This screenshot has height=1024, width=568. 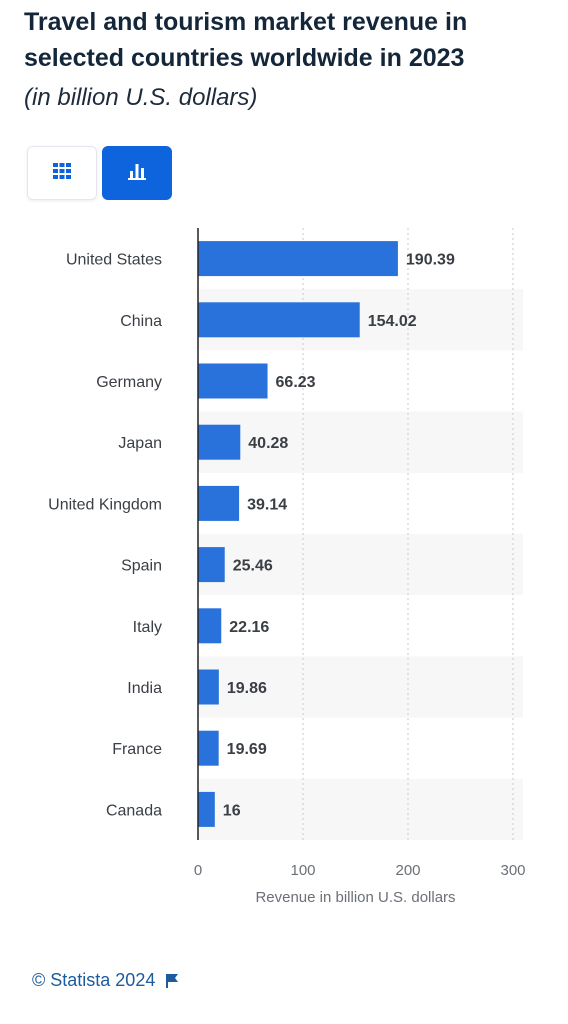 What do you see at coordinates (249, 627) in the screenshot?
I see `value-label: 22.16` at bounding box center [249, 627].